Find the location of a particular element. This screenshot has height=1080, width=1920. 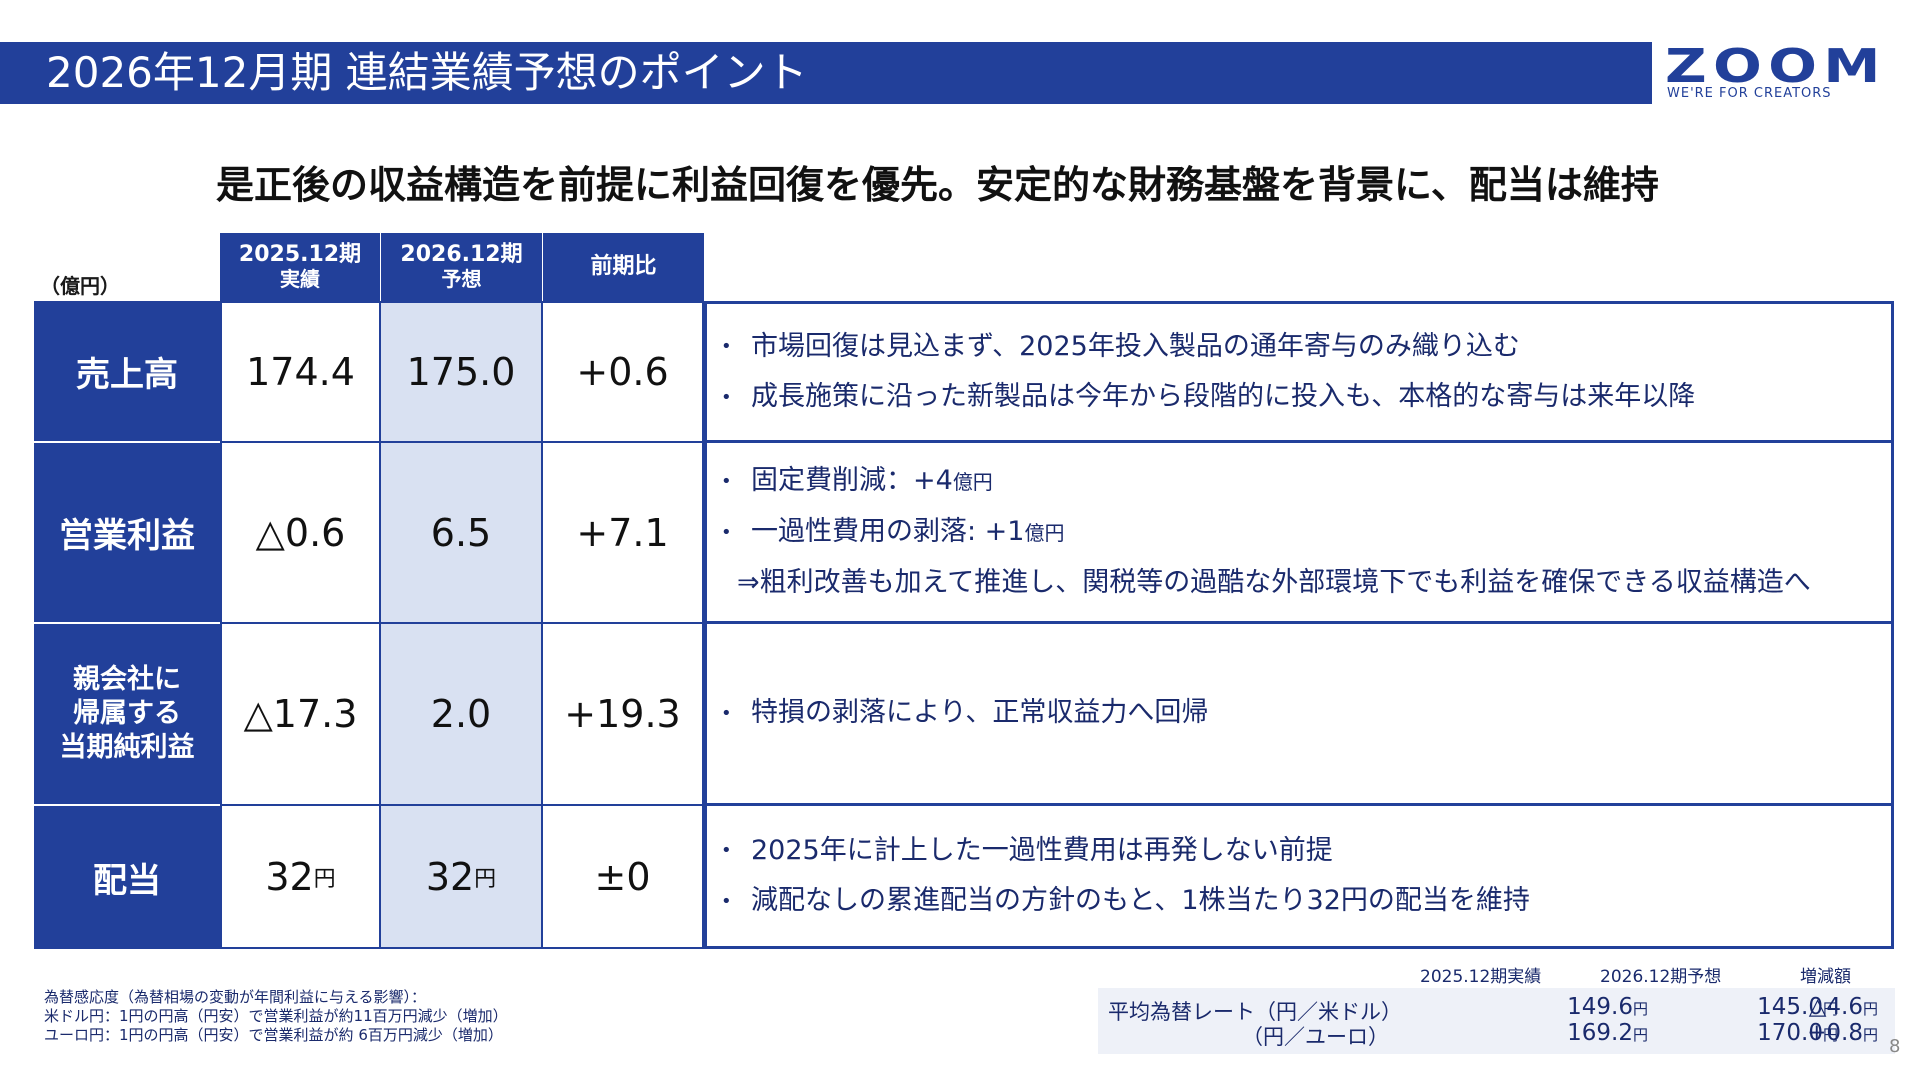

fx-header-actual: 2025.12期実績 is located at coordinates (1481, 977).